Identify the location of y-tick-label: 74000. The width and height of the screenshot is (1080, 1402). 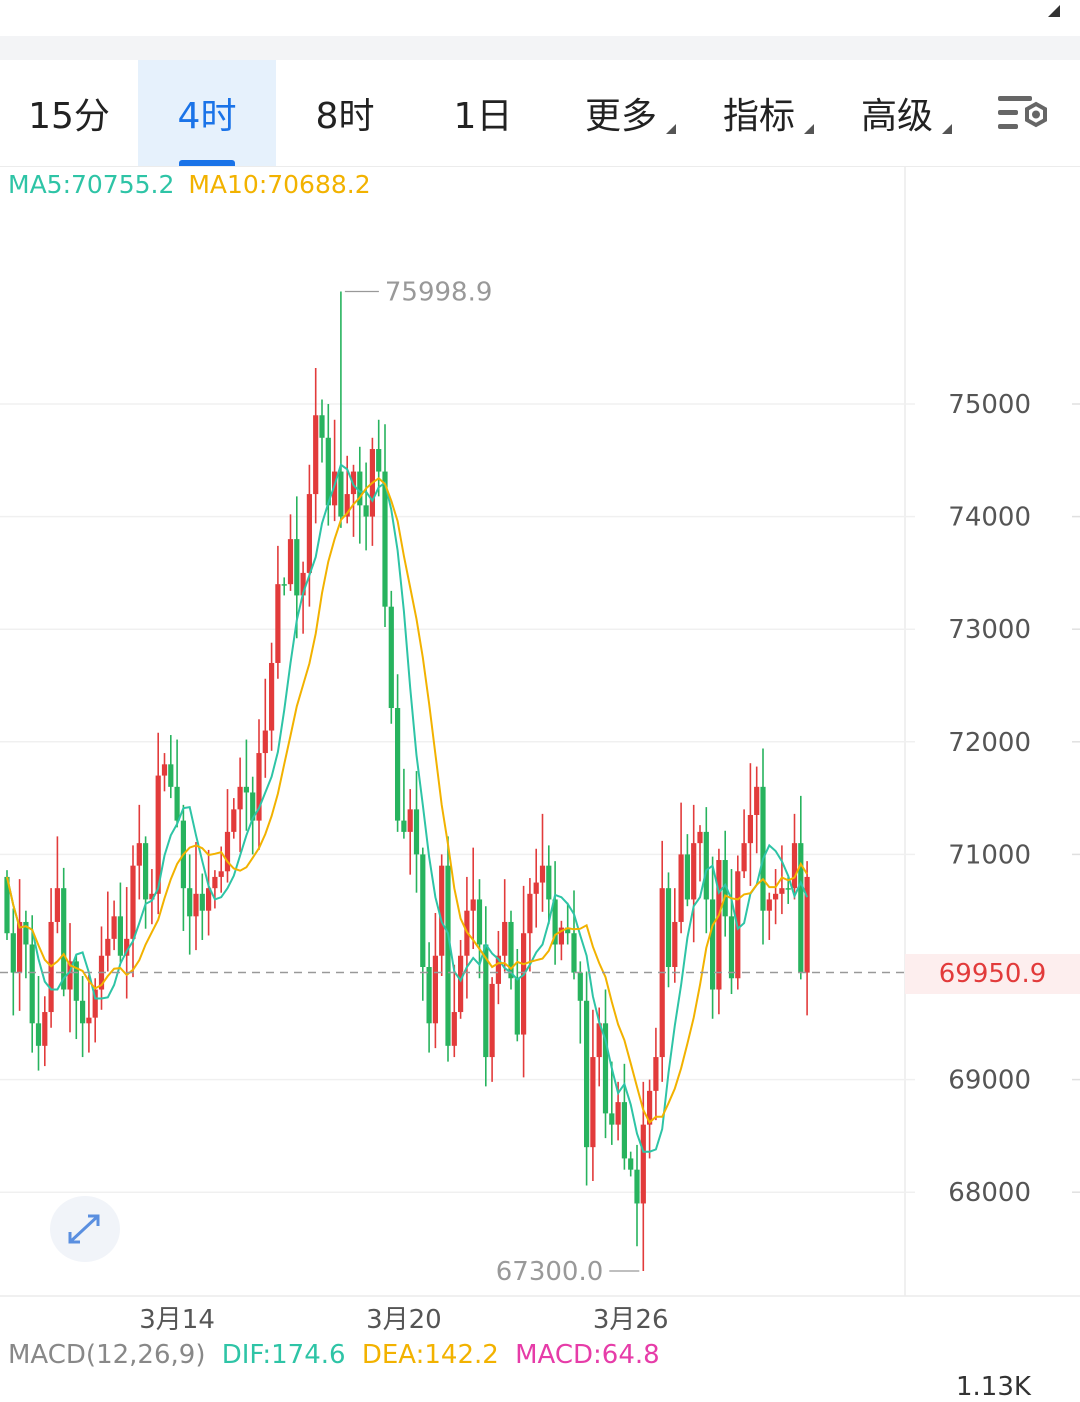
(989, 518).